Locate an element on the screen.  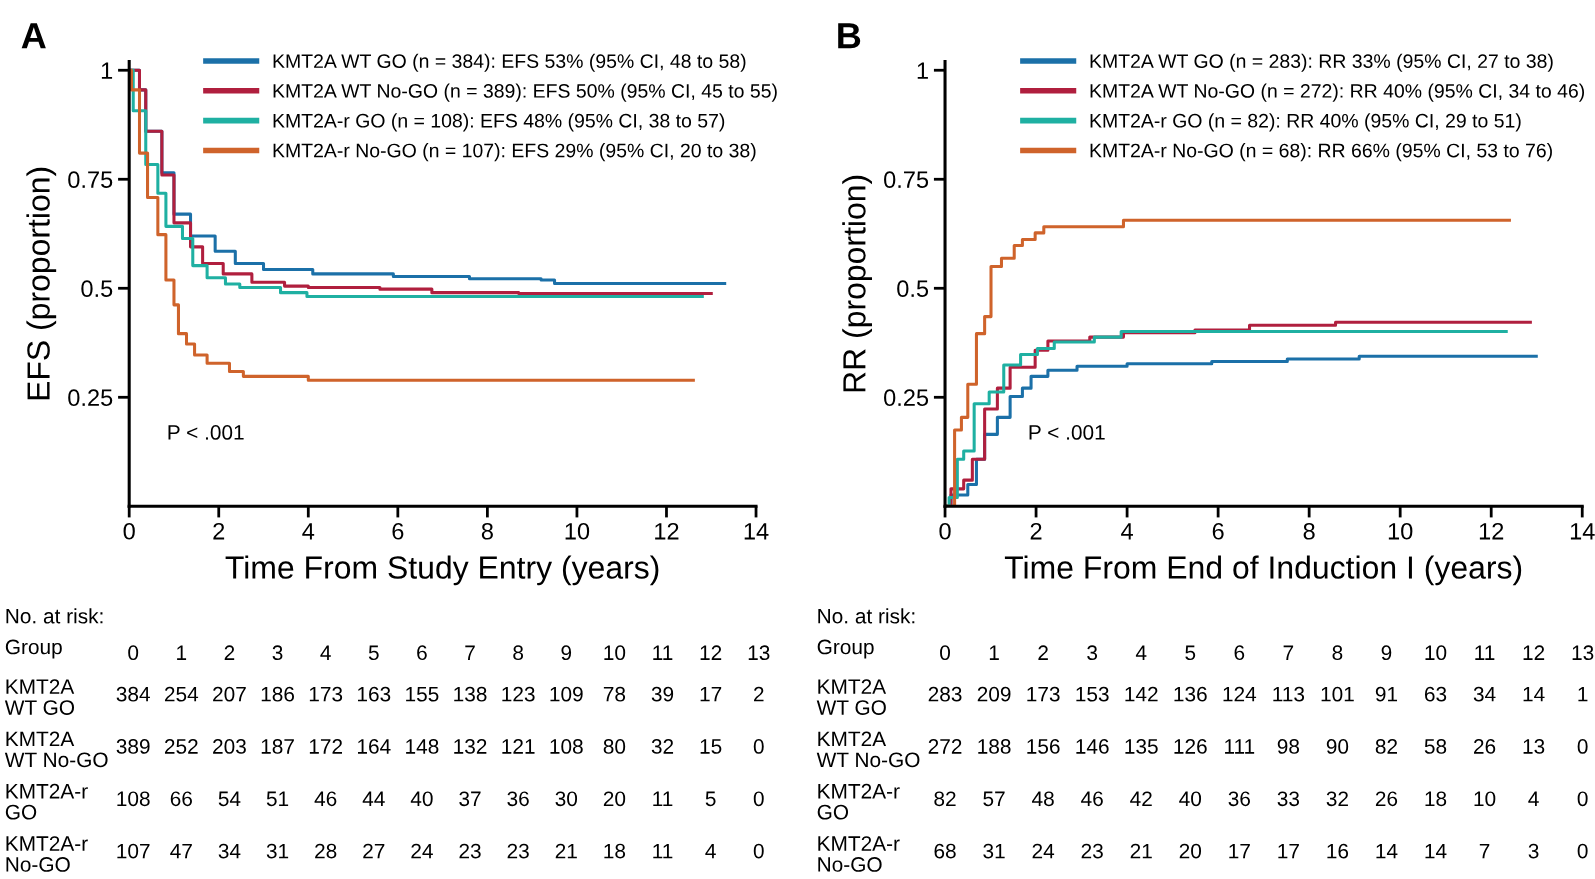
legend-label: KMT2A-r No-GO (n = 68): RR 66% (95% CI, 53 to 76) is located at coordinates (1321, 152).